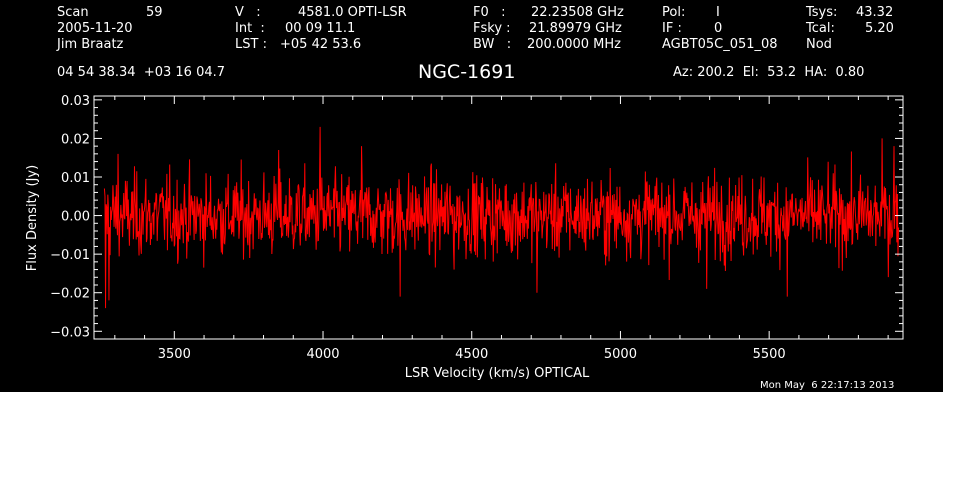 Image resolution: width=962 pixels, height=490 pixels. I want to click on y-tick-label: 0.01, so click(75, 178).